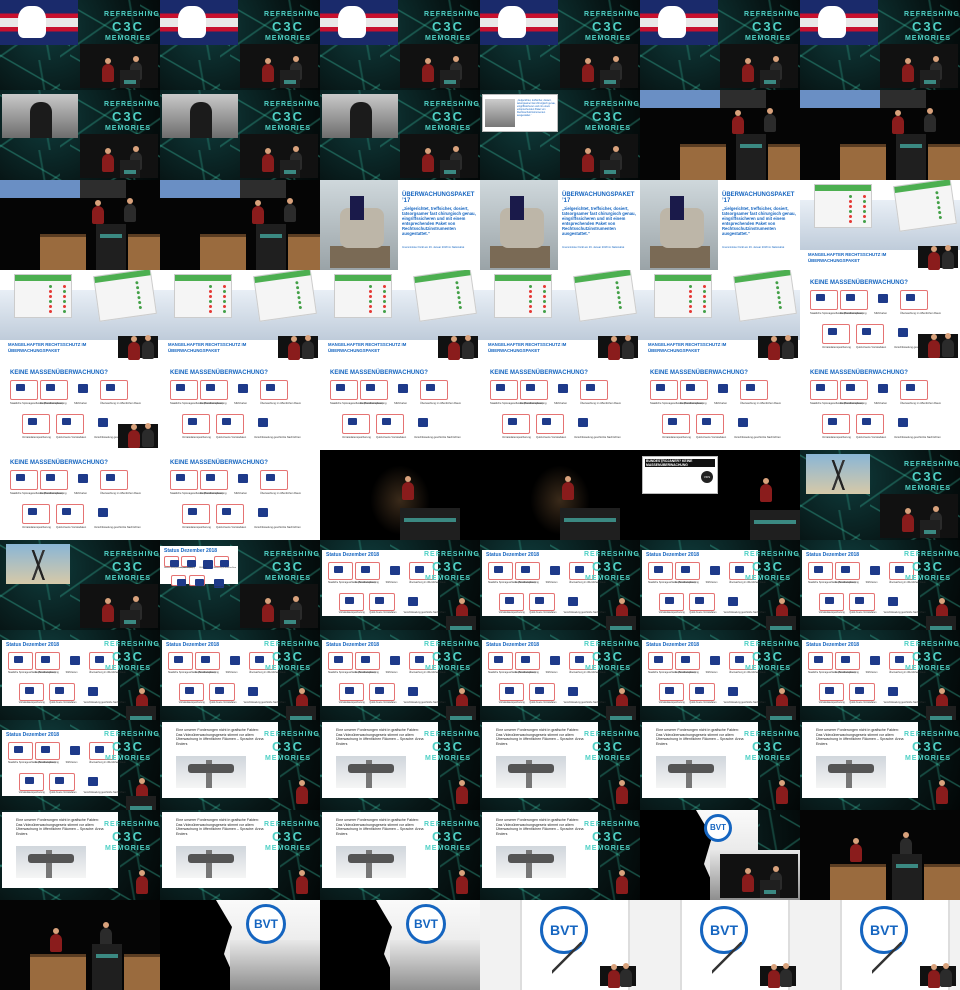 The height and width of the screenshot is (990, 960). Describe the element at coordinates (720, 855) in the screenshot. I see `thumb-bvt-small: BVT` at that location.